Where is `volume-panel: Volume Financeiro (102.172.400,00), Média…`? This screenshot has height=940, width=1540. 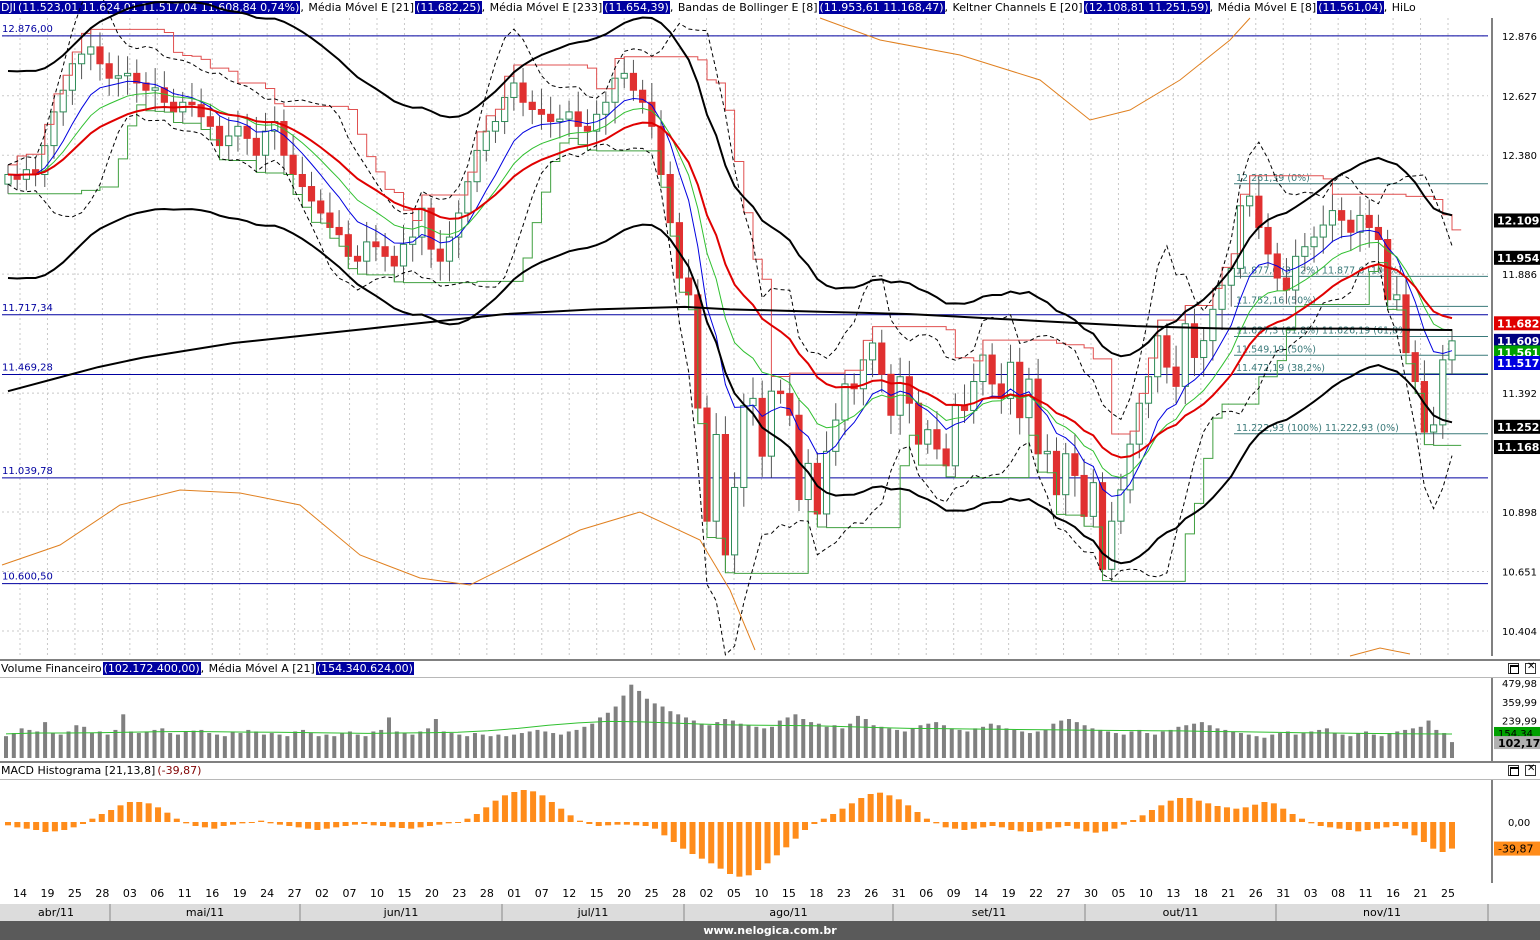 volume-panel: Volume Financeiro (102.172.400,00), Média… is located at coordinates (770, 710).